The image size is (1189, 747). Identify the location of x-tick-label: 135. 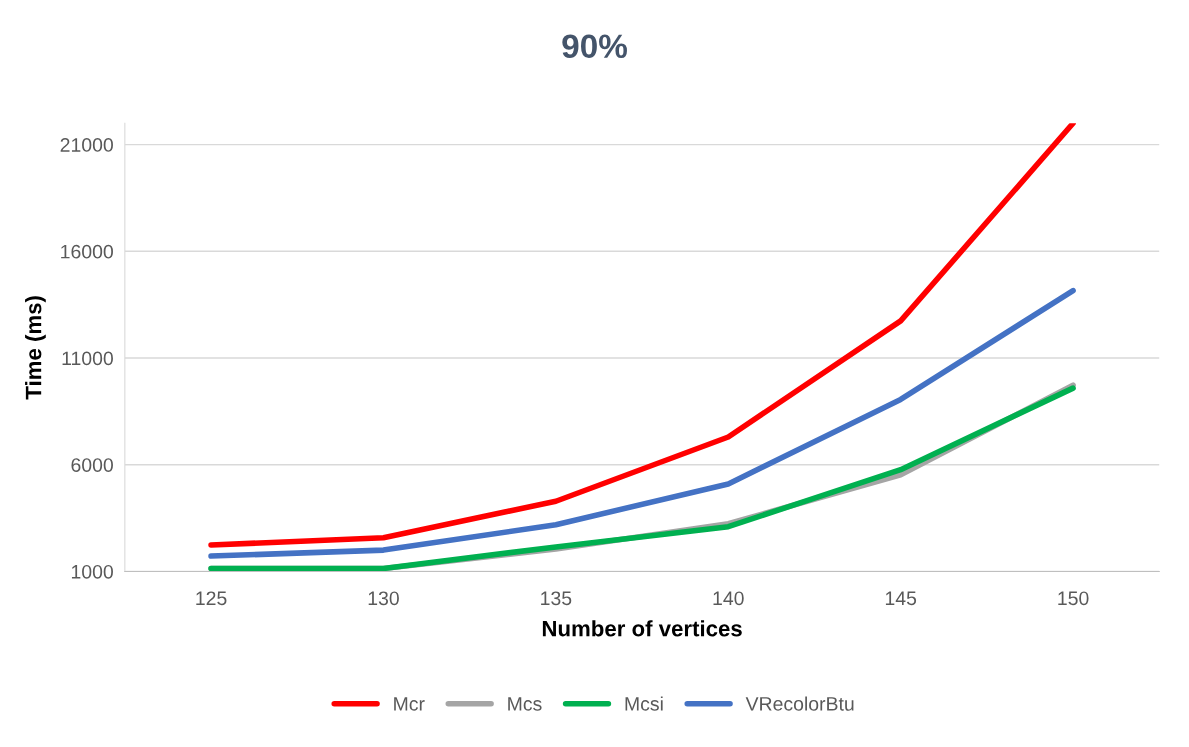
(556, 598).